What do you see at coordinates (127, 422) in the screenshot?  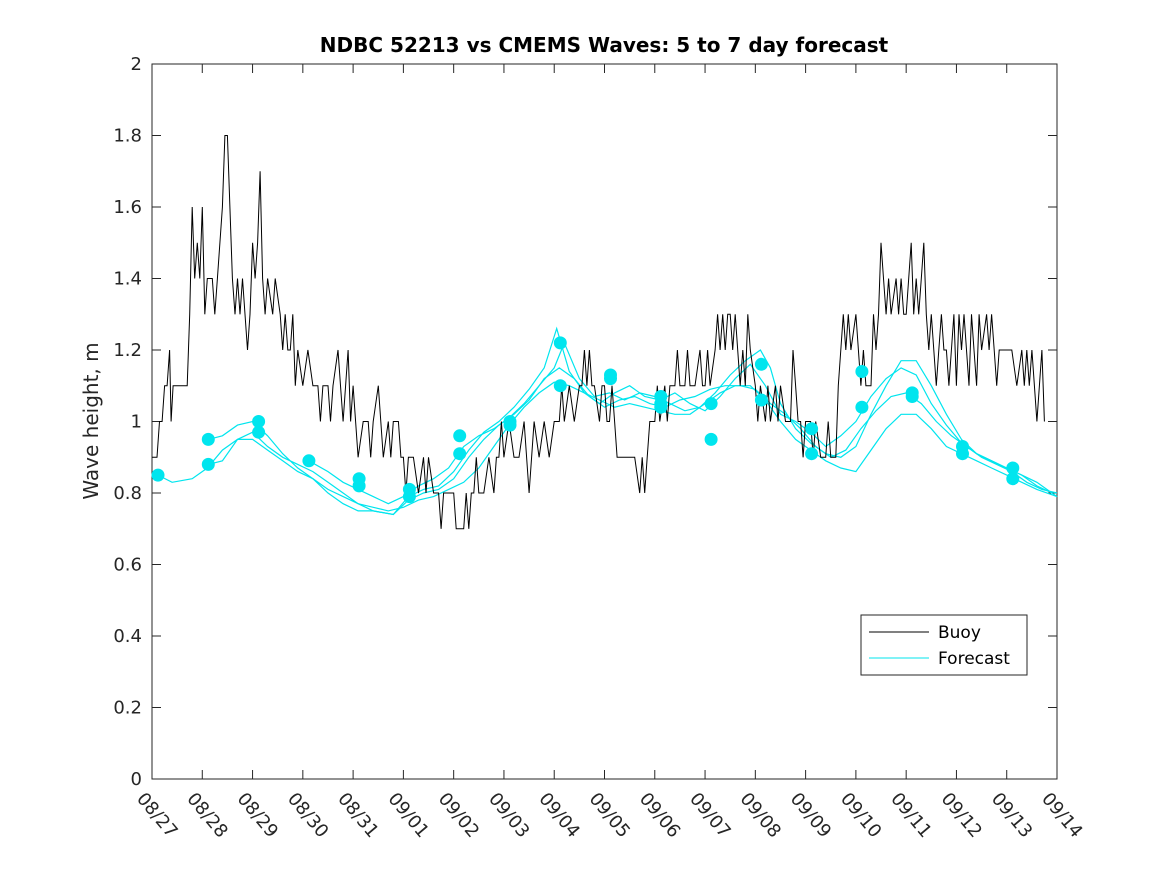 I see `y-axis-tick-labels: 0 0.2 0.4 0.6 0.8 1 1.2 1.4 1.6 1.8 2` at bounding box center [127, 422].